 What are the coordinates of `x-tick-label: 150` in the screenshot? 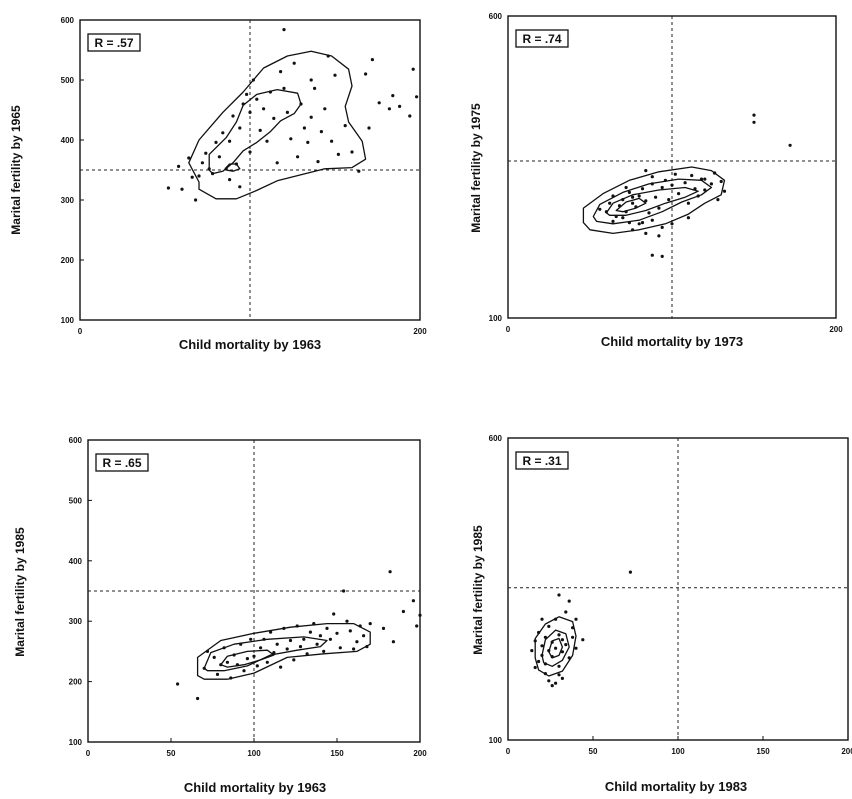 It's located at (763, 751).